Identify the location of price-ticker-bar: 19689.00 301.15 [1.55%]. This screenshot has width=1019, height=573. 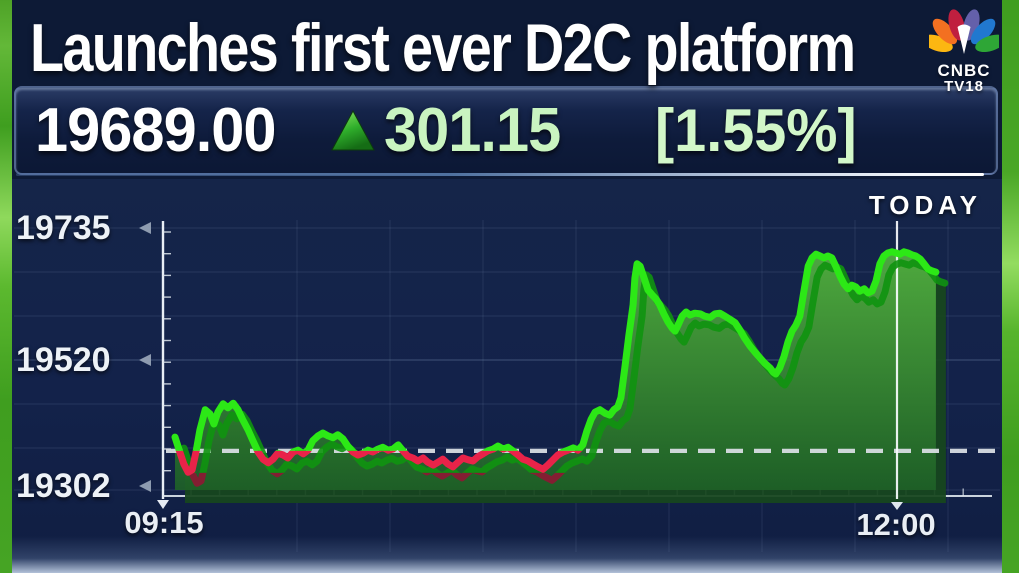
(506, 130).